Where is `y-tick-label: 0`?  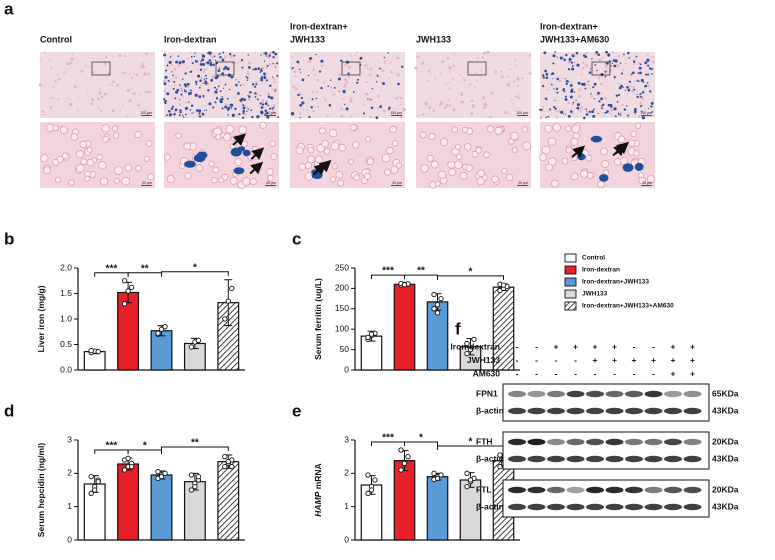 y-tick-label: 0 is located at coordinates (346, 369).